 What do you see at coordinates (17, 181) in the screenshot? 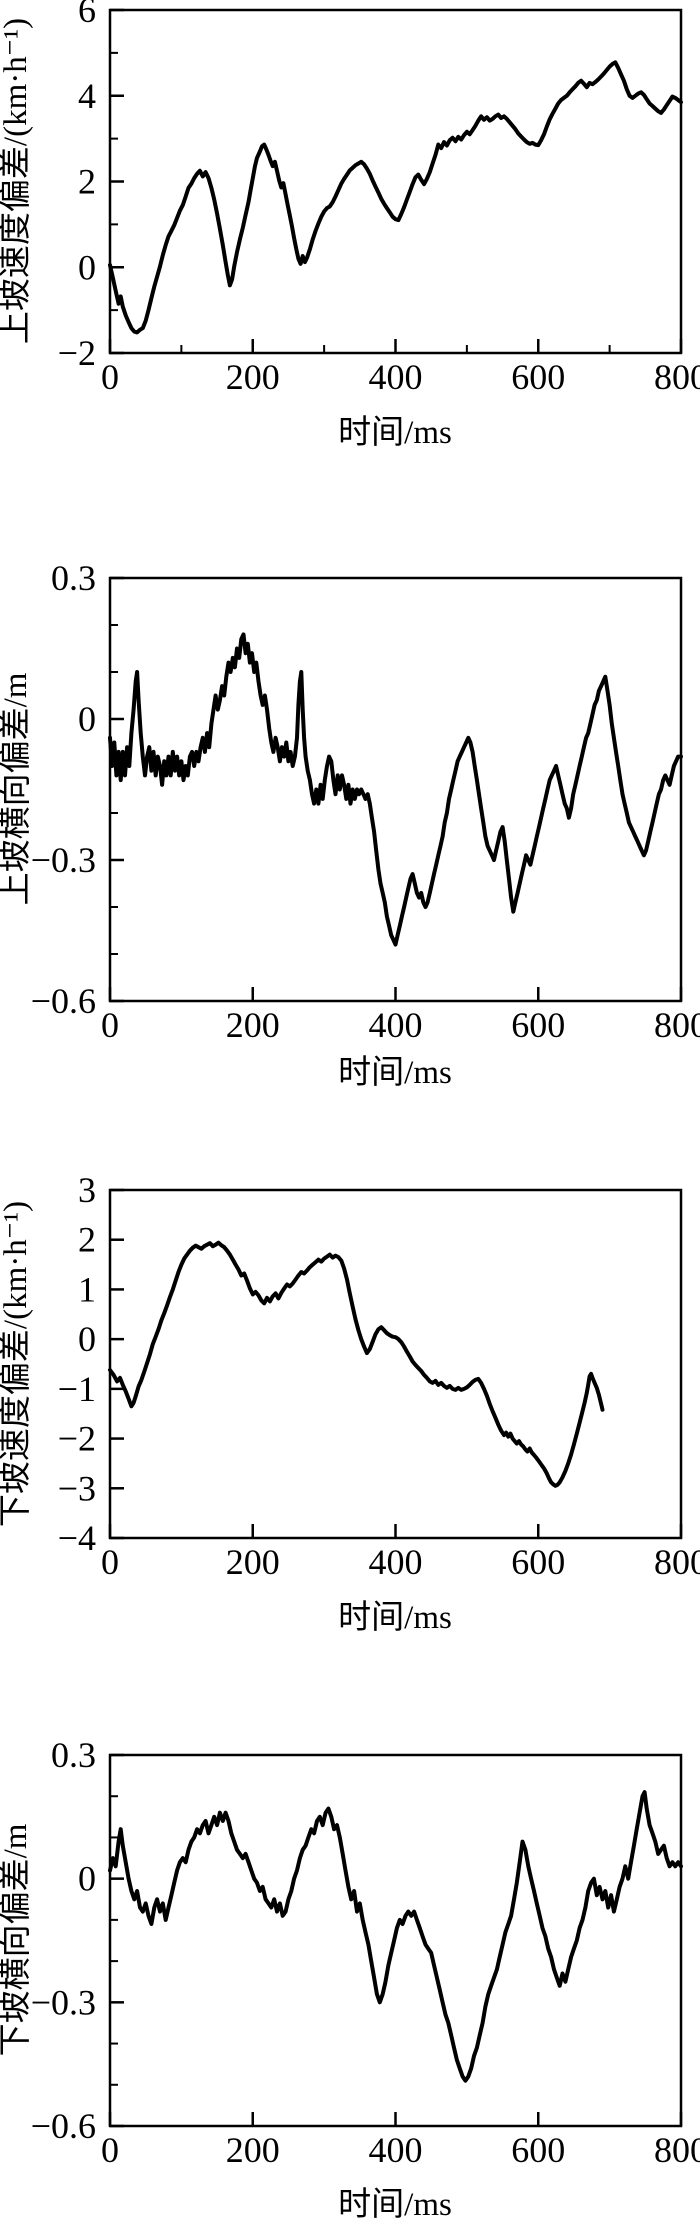
I see `y-axis-title: 上坡速度偏差/(km·h⁻¹)` at bounding box center [17, 181].